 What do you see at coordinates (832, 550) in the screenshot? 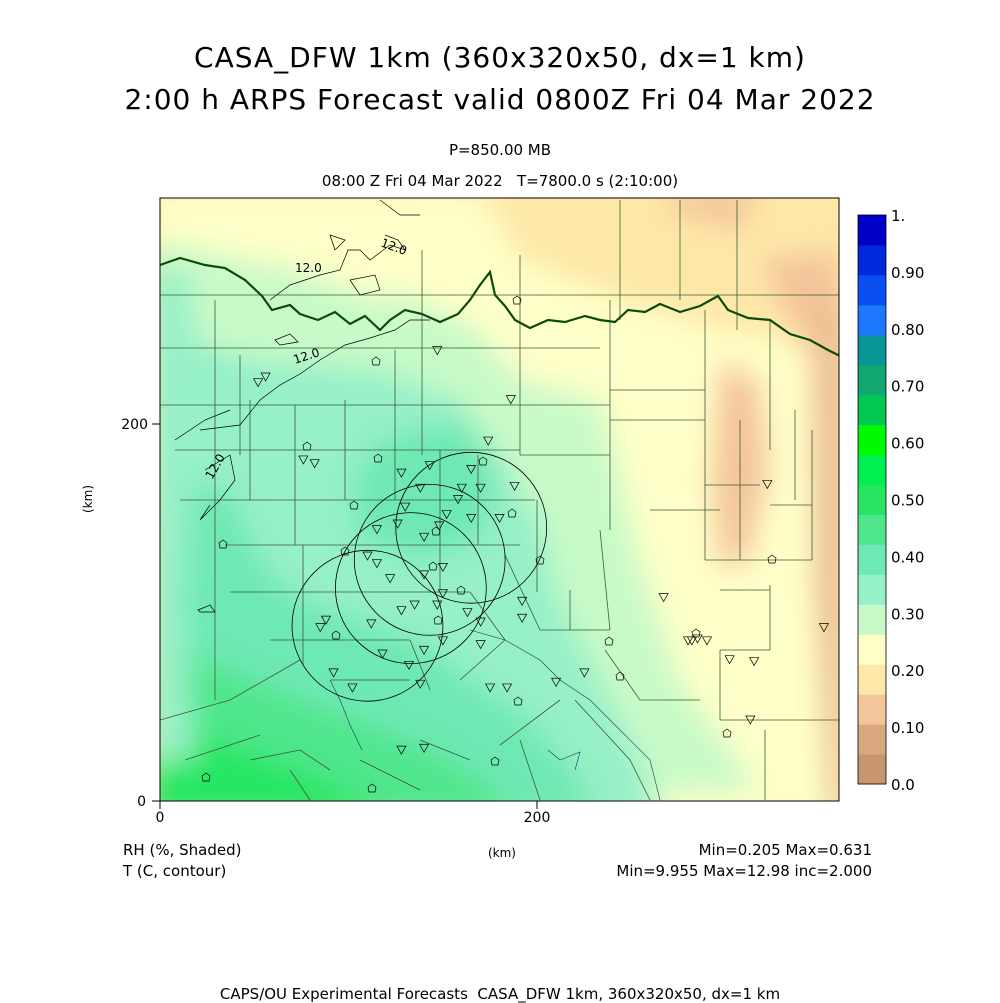
I see `rh-driest` at bounding box center [832, 550].